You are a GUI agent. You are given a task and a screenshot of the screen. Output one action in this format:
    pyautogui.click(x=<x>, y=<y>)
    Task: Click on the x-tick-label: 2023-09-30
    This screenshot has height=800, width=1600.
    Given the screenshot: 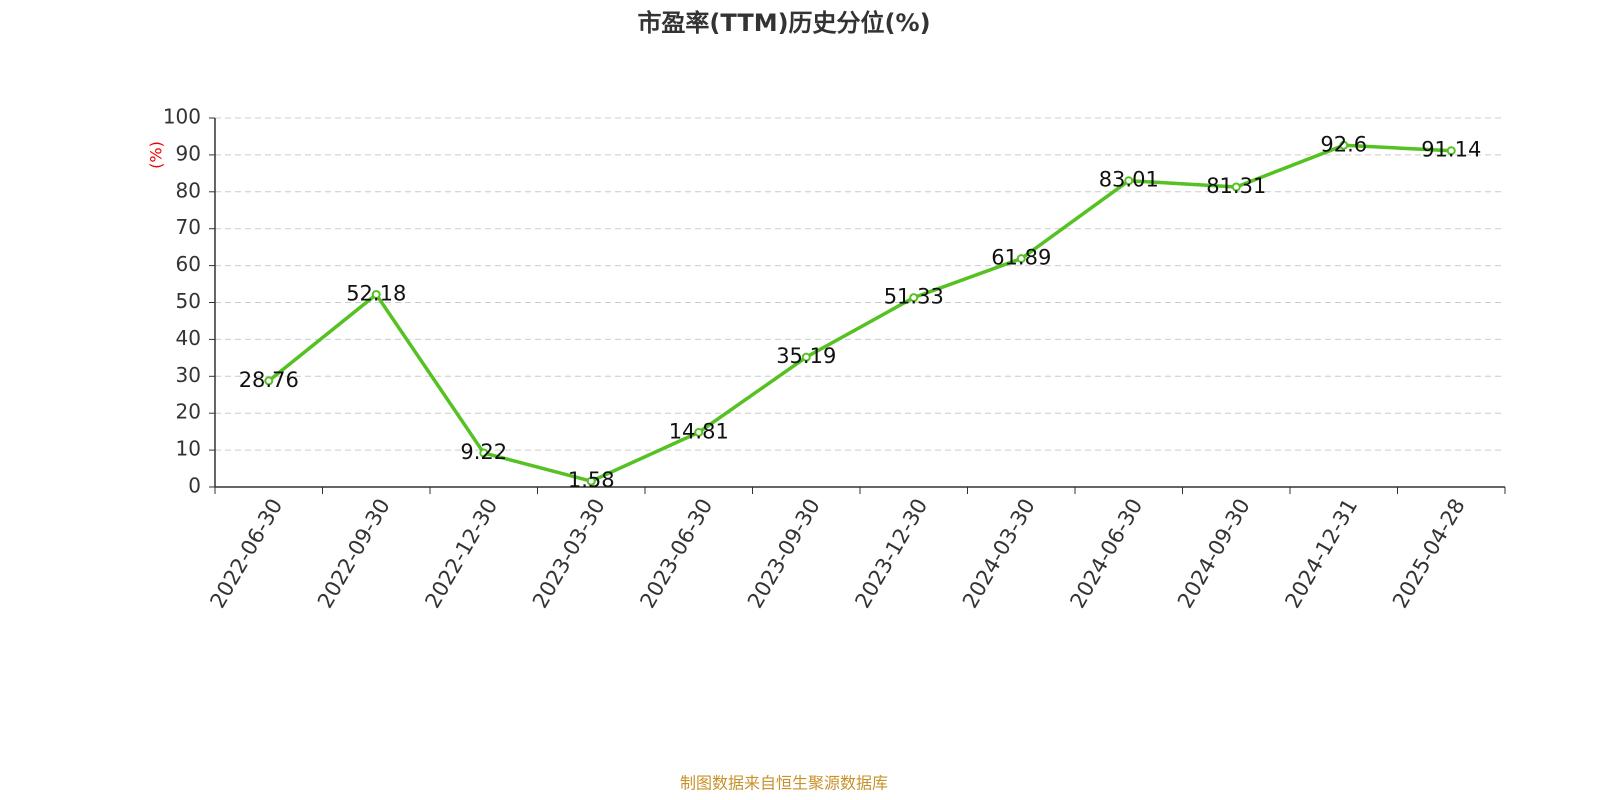 What is the action you would take?
    pyautogui.click(x=784, y=554)
    